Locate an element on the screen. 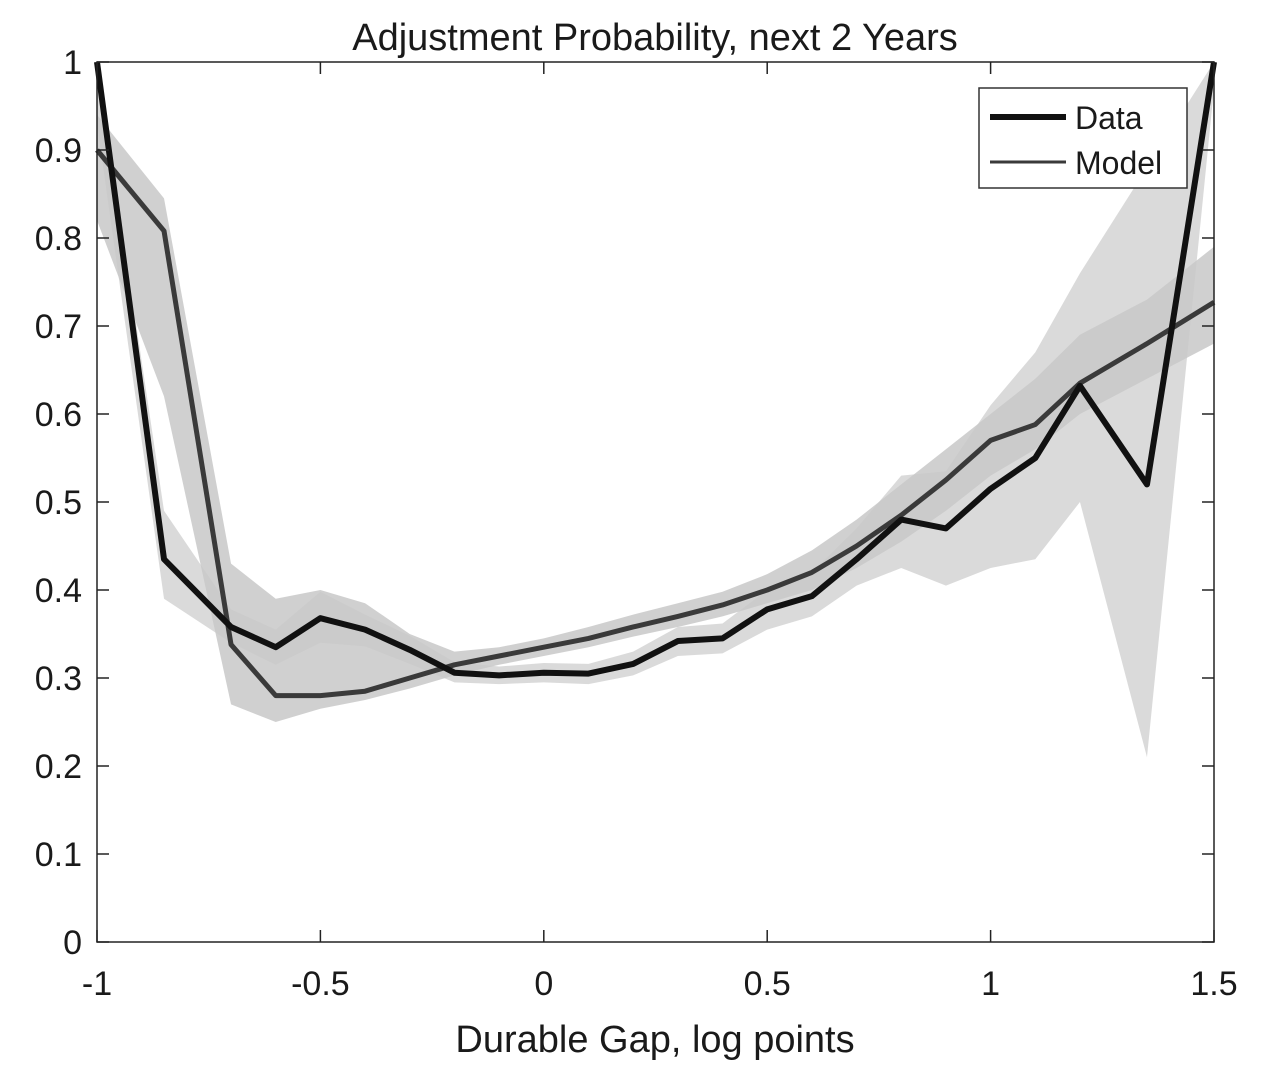  x-tick-labels: -1 -0.5 0 0.5 1 1.5 is located at coordinates (660, 984).